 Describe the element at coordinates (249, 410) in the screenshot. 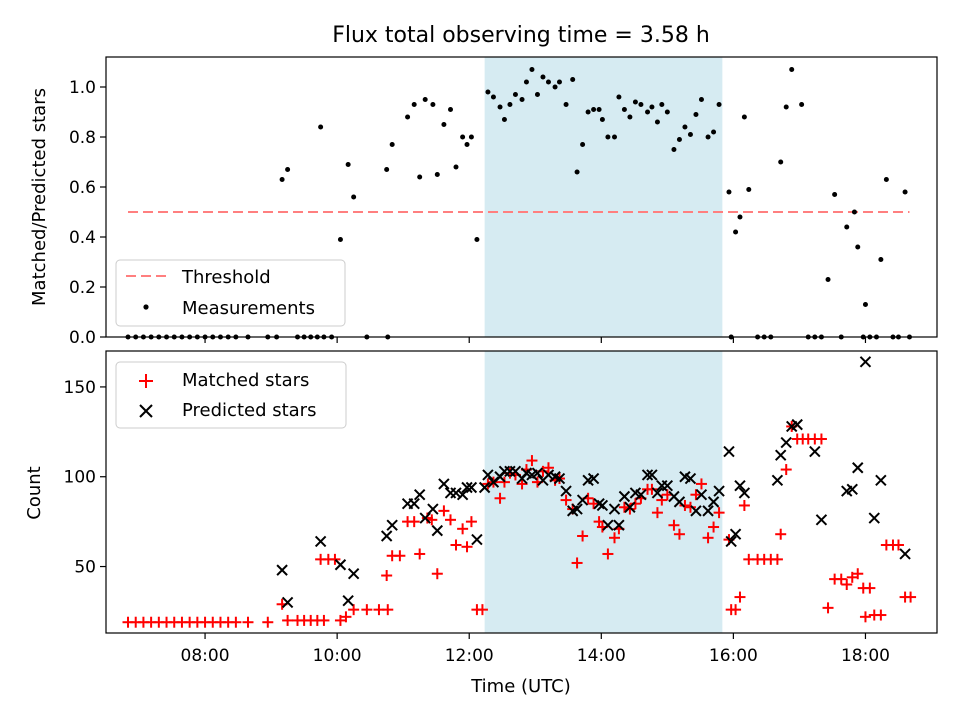

I see `legend-predicted-label: Predicted stars` at that location.